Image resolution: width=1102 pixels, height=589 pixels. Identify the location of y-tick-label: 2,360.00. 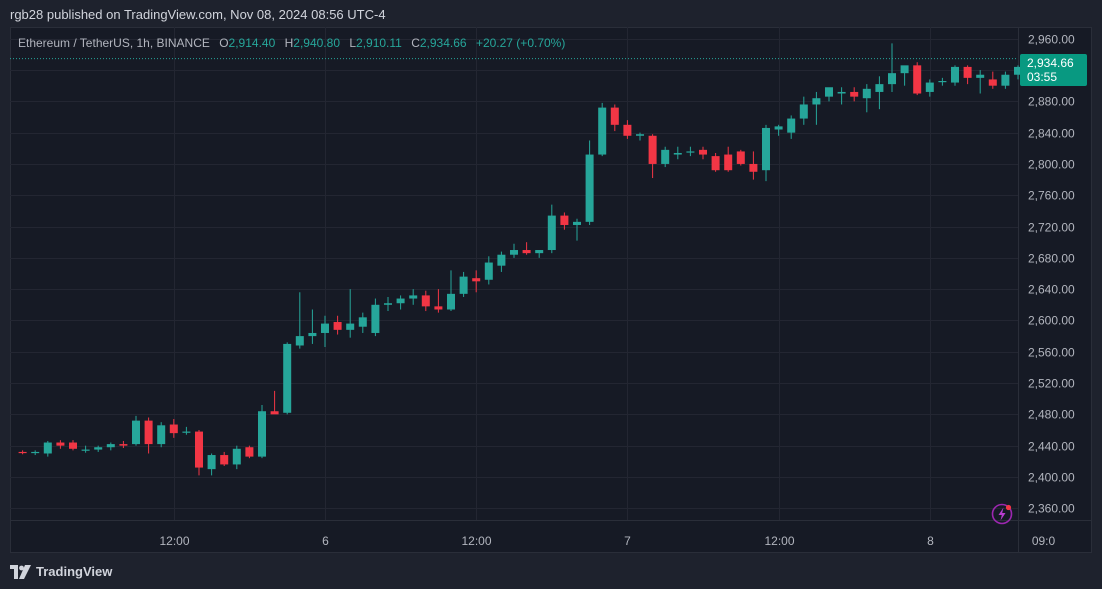
(1051, 509).